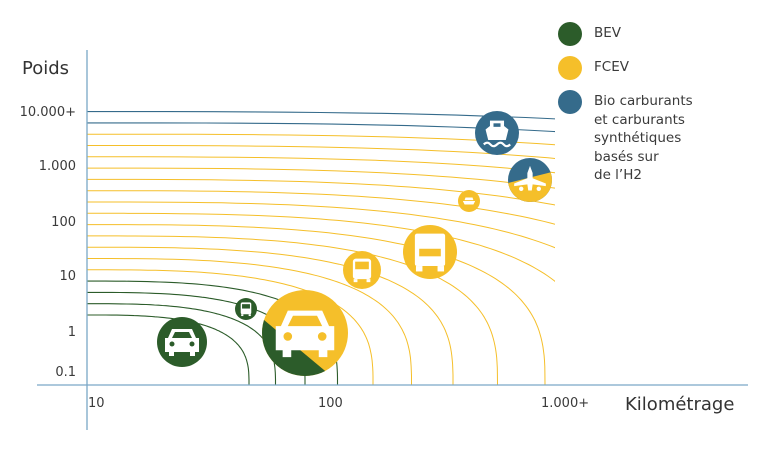  I want to click on x-tick-label: 100, so click(330, 403).